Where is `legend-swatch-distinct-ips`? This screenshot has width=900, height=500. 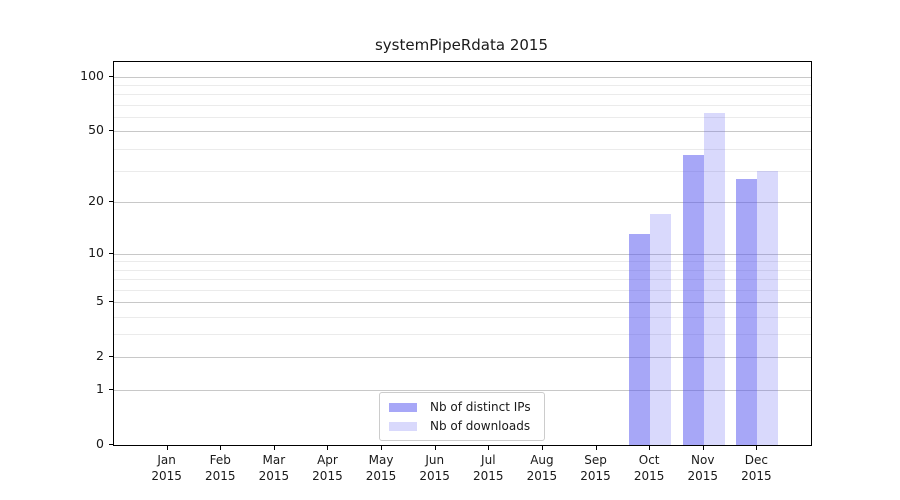
legend-swatch-distinct-ips is located at coordinates (403, 407).